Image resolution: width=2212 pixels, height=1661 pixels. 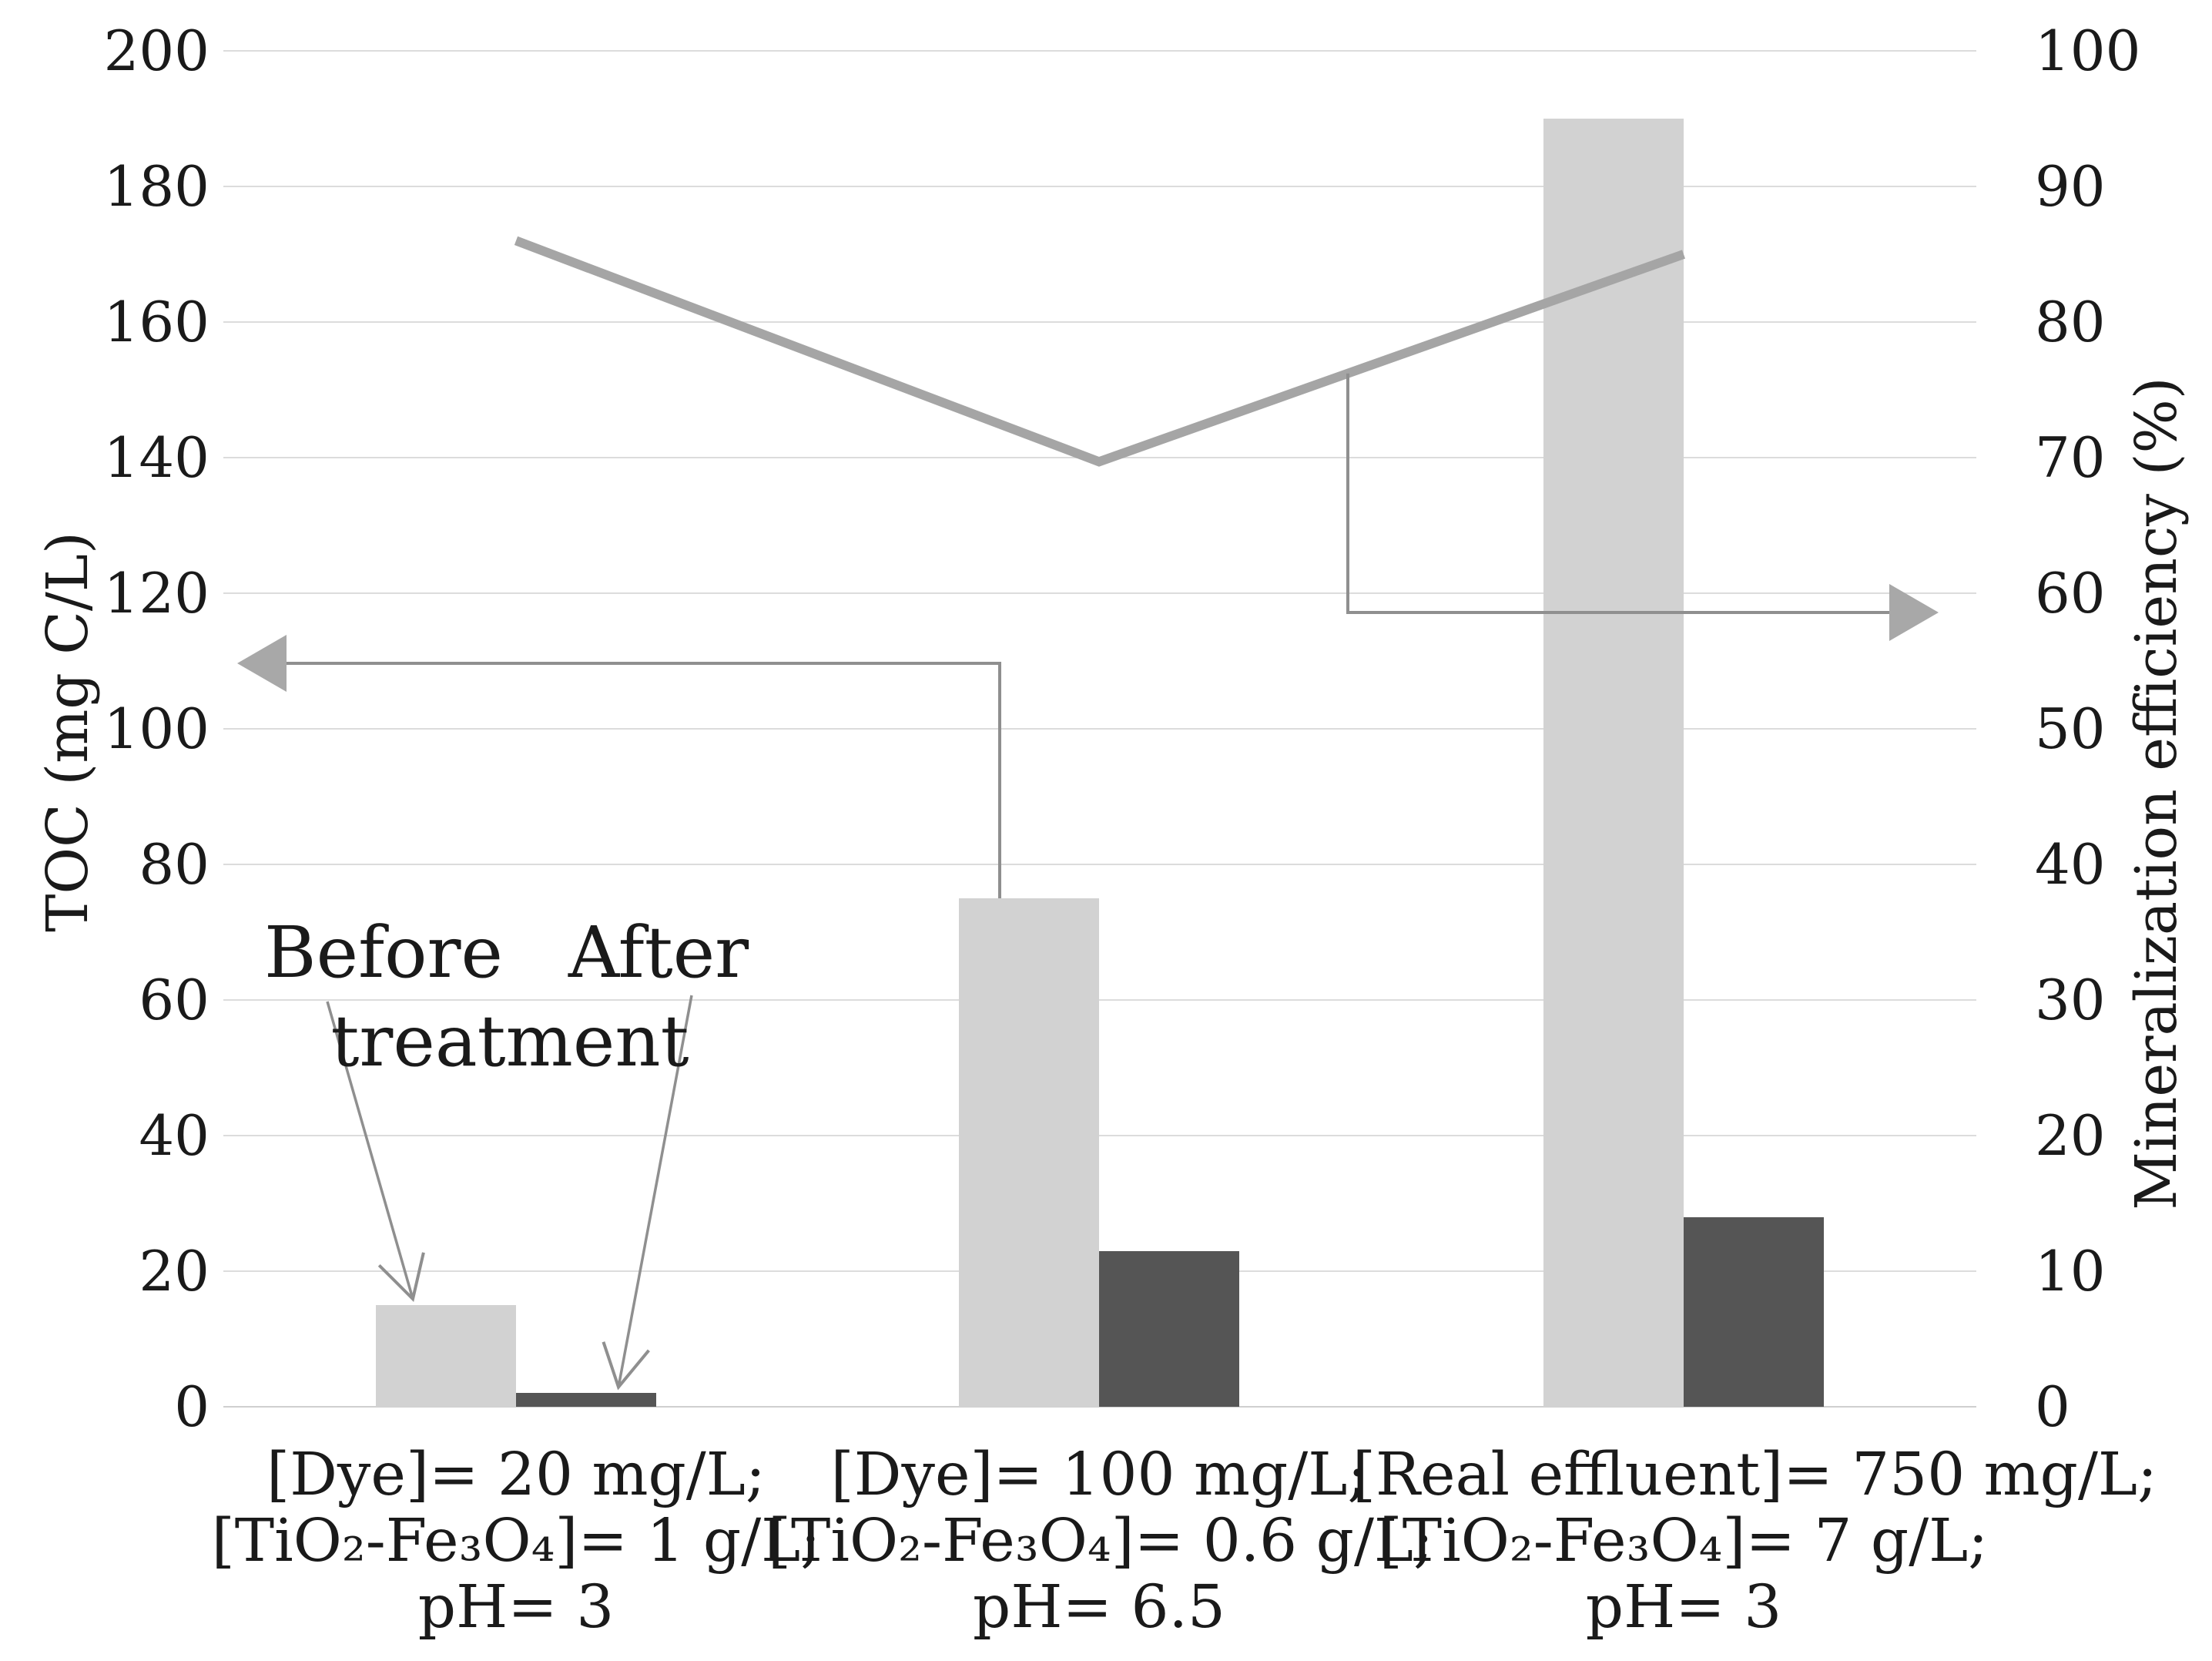 I want to click on bar-before-treatment-group1, so click(x=446, y=1356).